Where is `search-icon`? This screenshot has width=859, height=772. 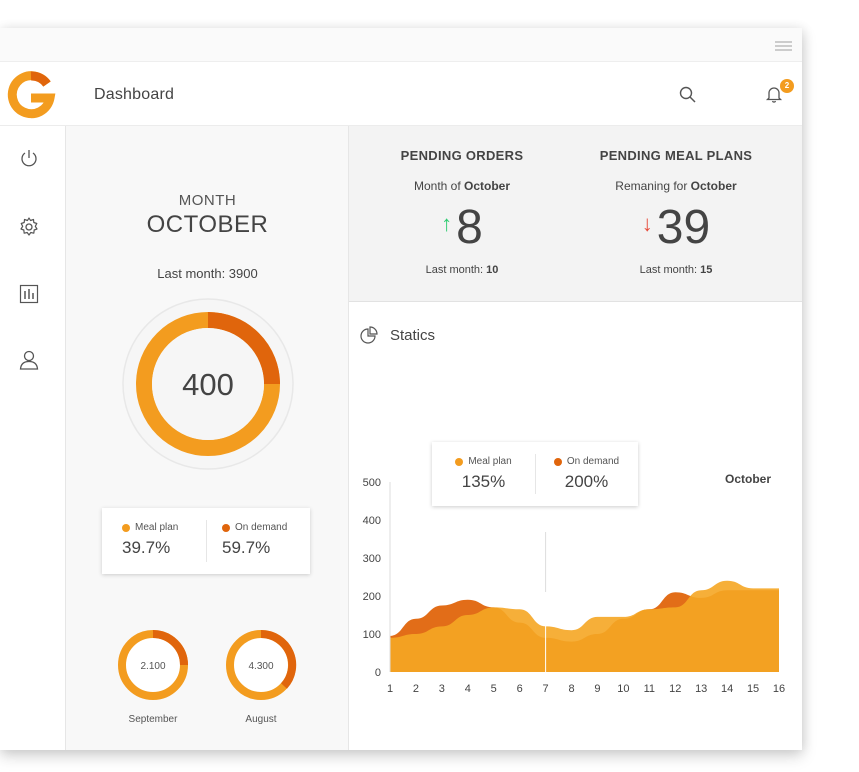 search-icon is located at coordinates (688, 95).